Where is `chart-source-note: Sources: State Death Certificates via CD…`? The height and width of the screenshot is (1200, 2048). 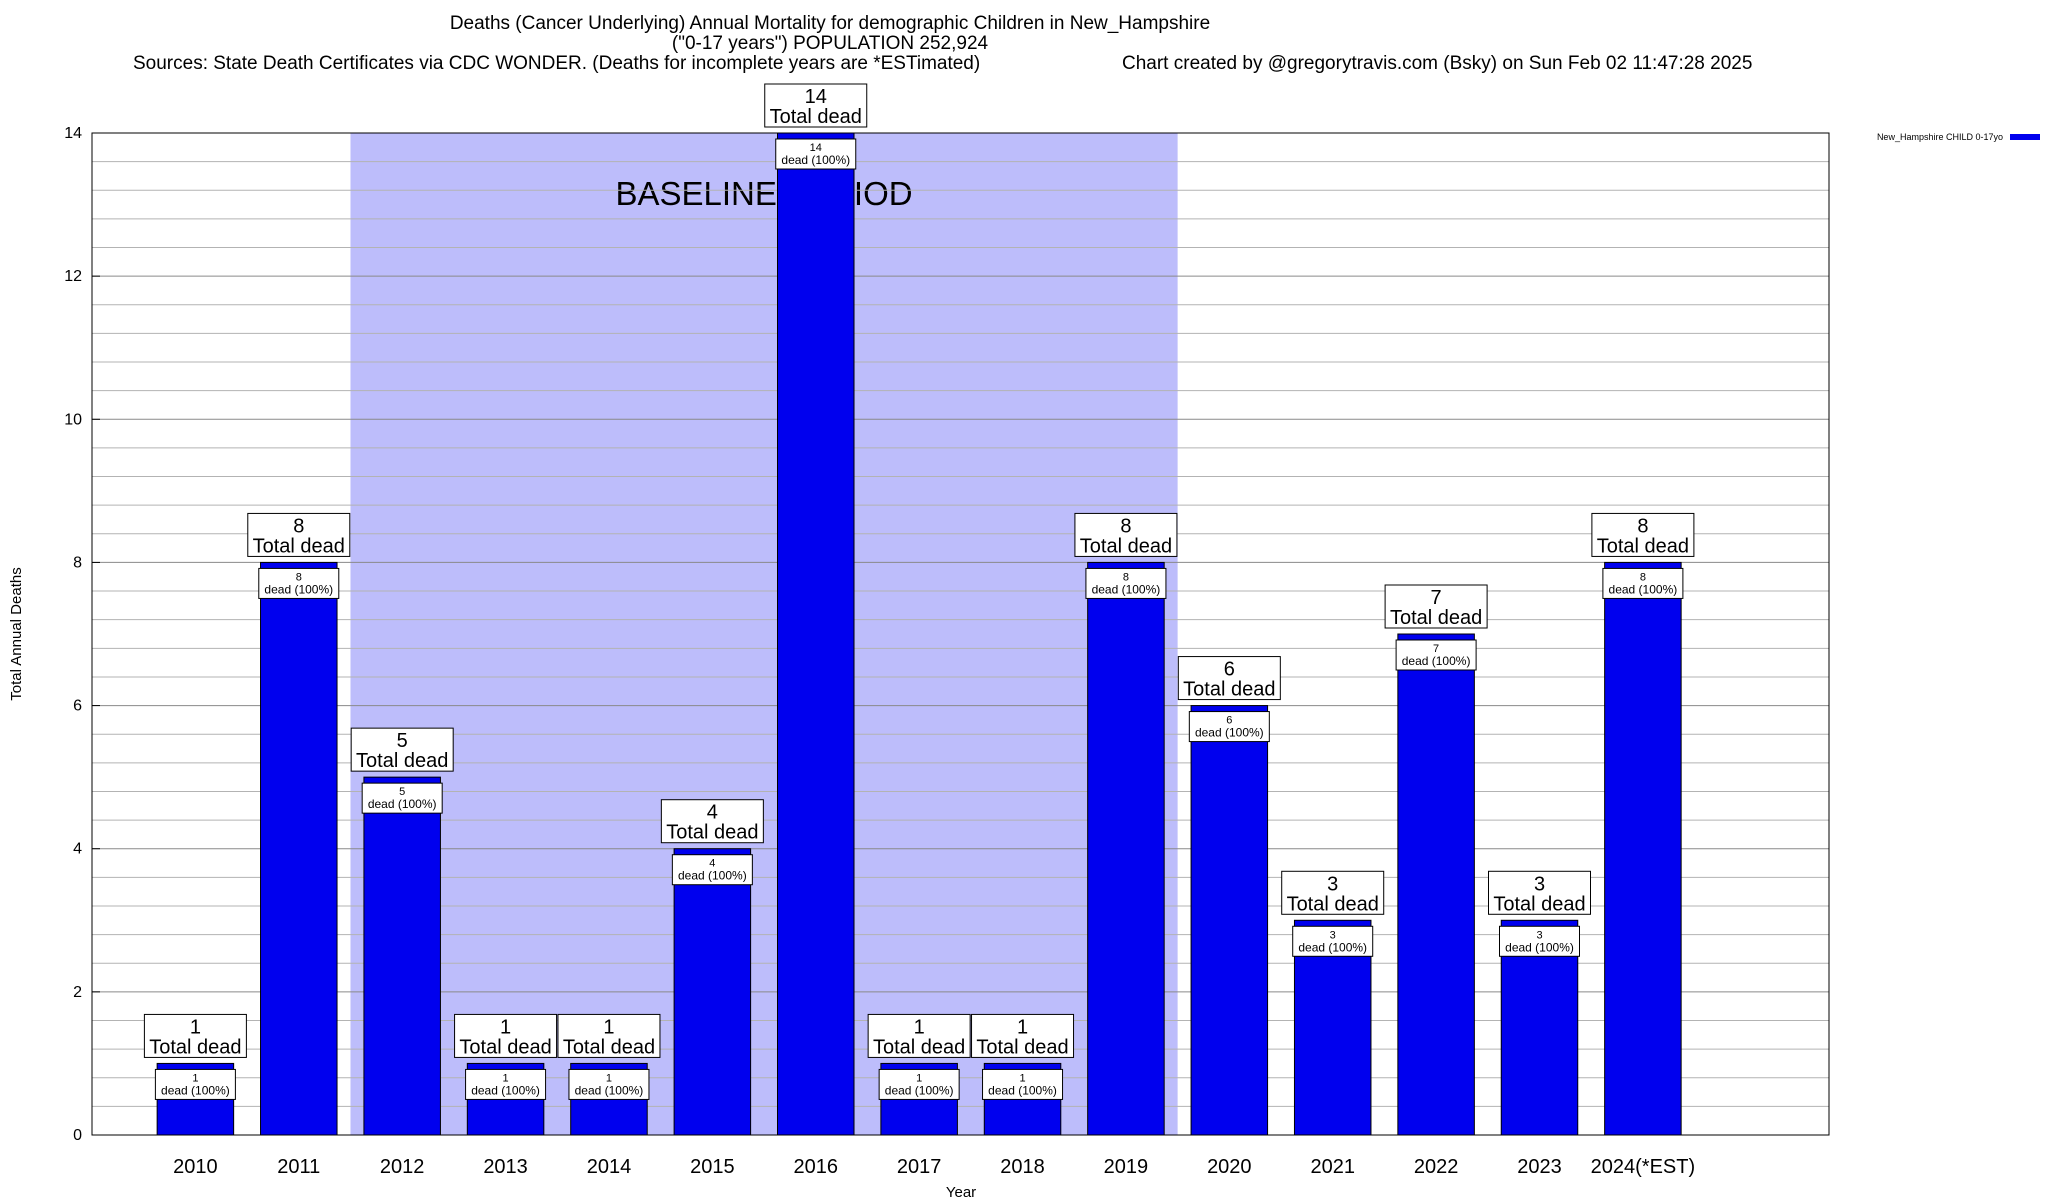
chart-source-note: Sources: State Death Certificates via CD… is located at coordinates (557, 63).